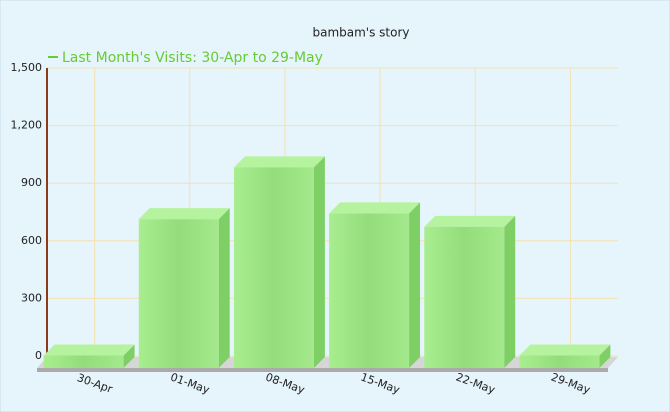 This screenshot has height=412, width=670. Describe the element at coordinates (27, 125) in the screenshot. I see `y-tick-label: 1,200` at that location.